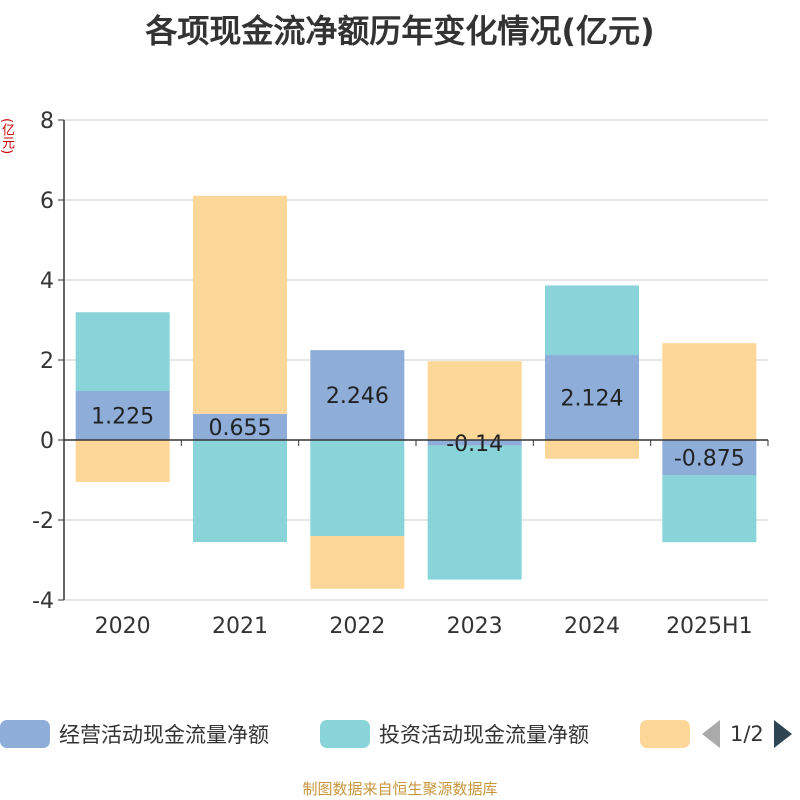  I want to click on x-tick-label: 2023, so click(475, 626).